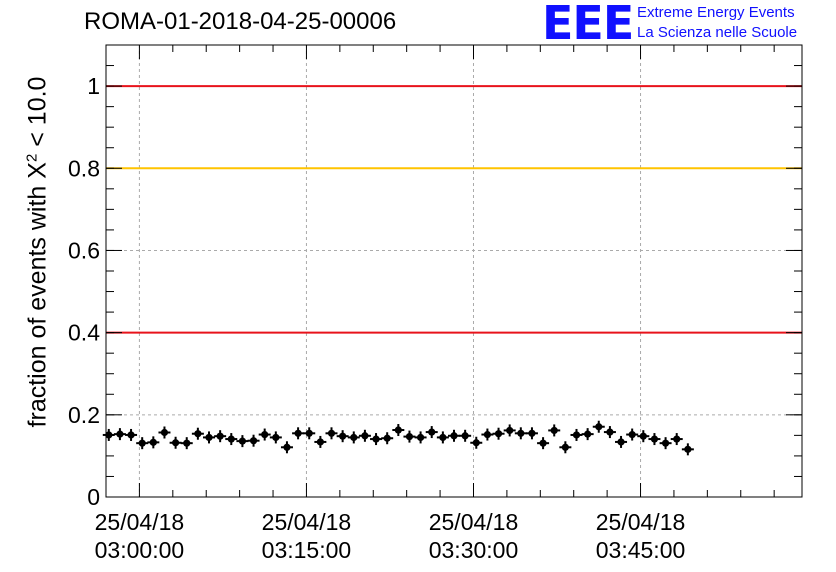 The height and width of the screenshot is (572, 836). What do you see at coordinates (588, 25) in the screenshot?
I see `eee-logo: EEE` at bounding box center [588, 25].